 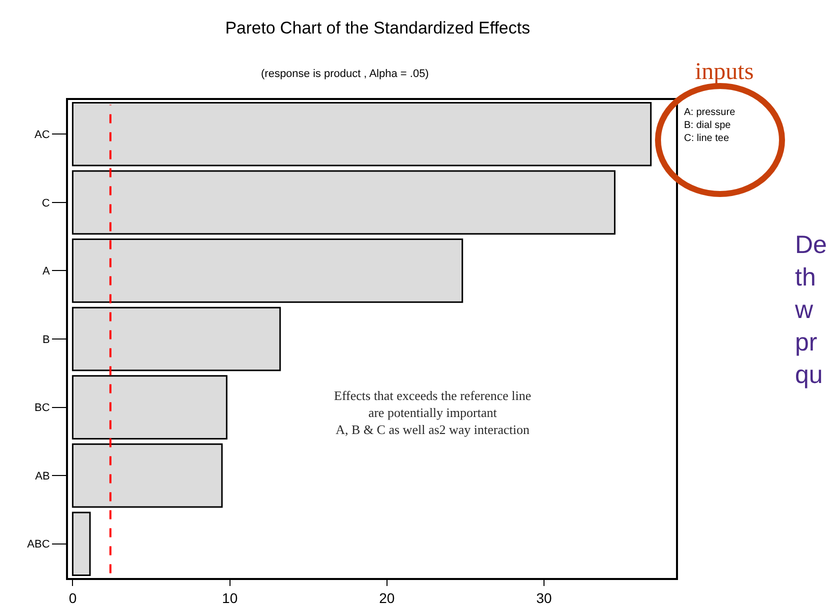 I want to click on x-tick-label: 10, so click(x=230, y=598).